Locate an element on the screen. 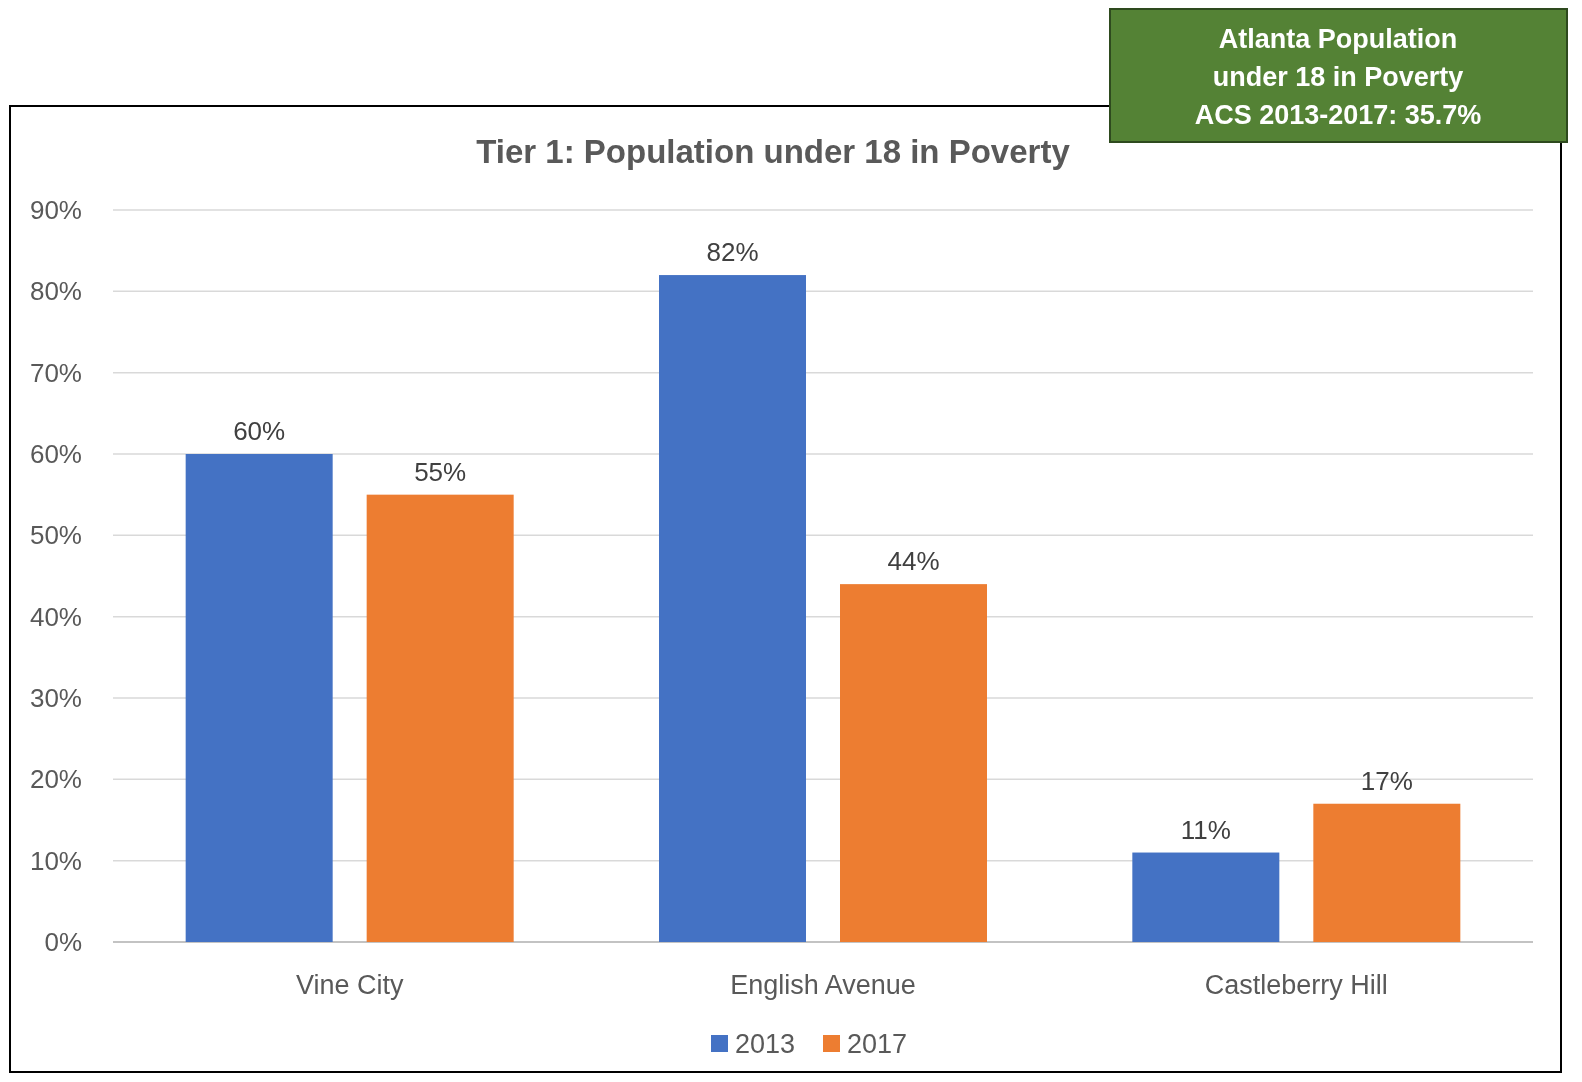 This screenshot has height=1082, width=1582. data-label: 55% is located at coordinates (440, 471).